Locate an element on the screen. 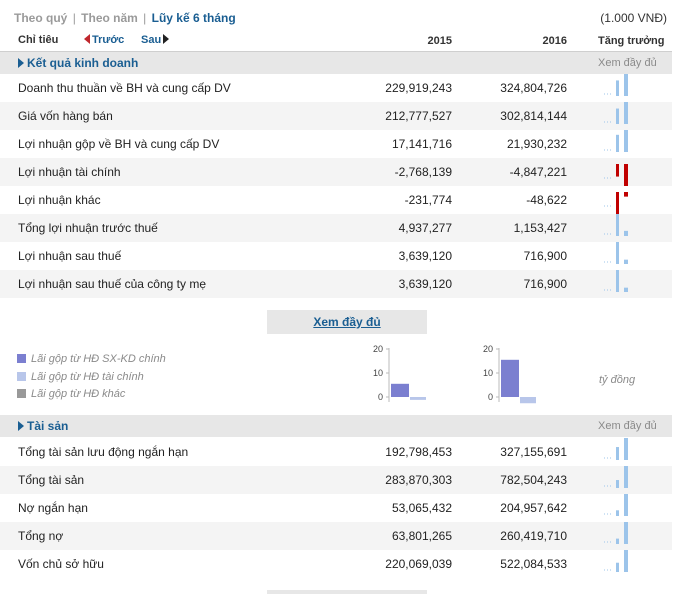 The image size is (680, 594). value-2015: 4,937,277 is located at coordinates (425, 228).